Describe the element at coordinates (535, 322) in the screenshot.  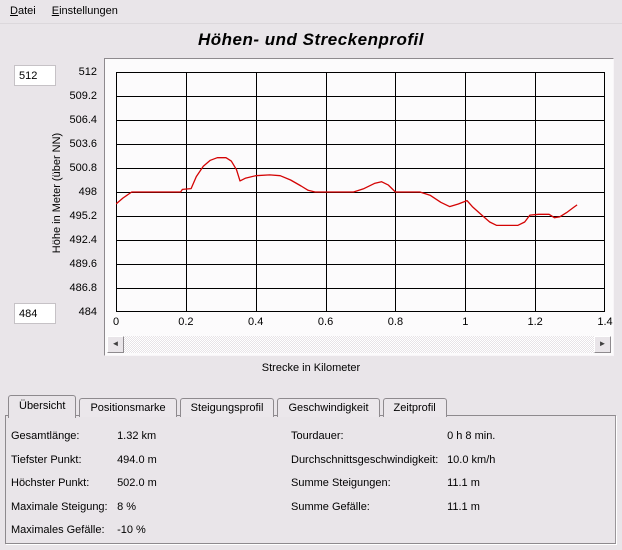
I see `x-tick-label: 1.2` at that location.